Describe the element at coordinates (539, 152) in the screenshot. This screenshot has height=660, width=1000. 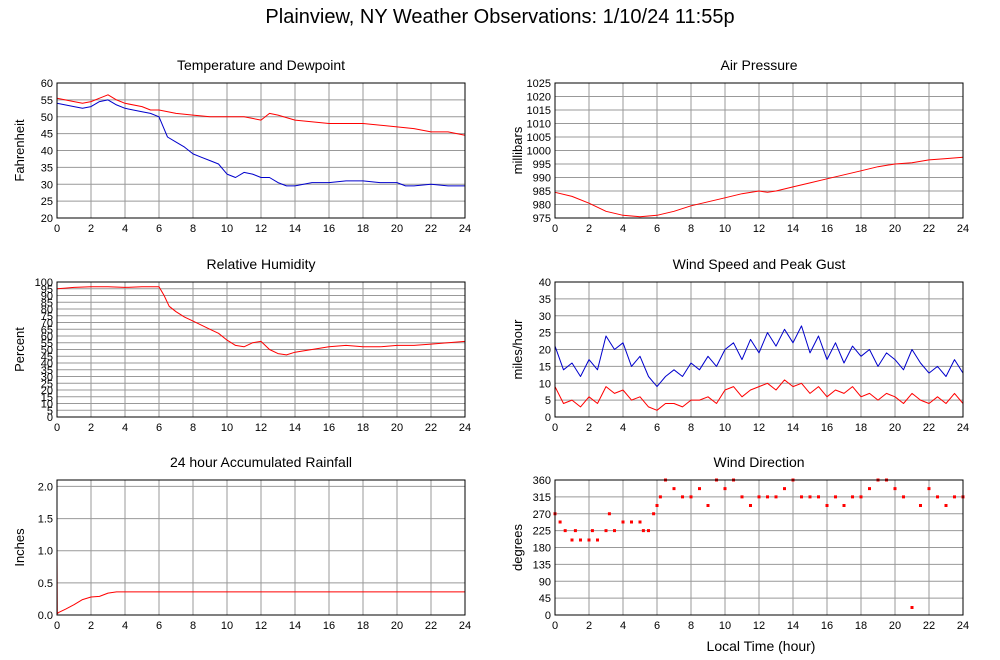
I see `y-tick-label: 1000` at that location.